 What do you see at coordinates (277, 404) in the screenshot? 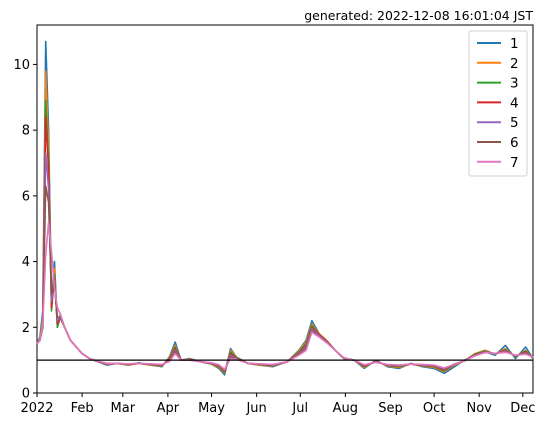
I see `x-axis: 2022 Feb Mar Apr May Jun Jul Aug Sep Oct Nov Dec` at bounding box center [277, 404].